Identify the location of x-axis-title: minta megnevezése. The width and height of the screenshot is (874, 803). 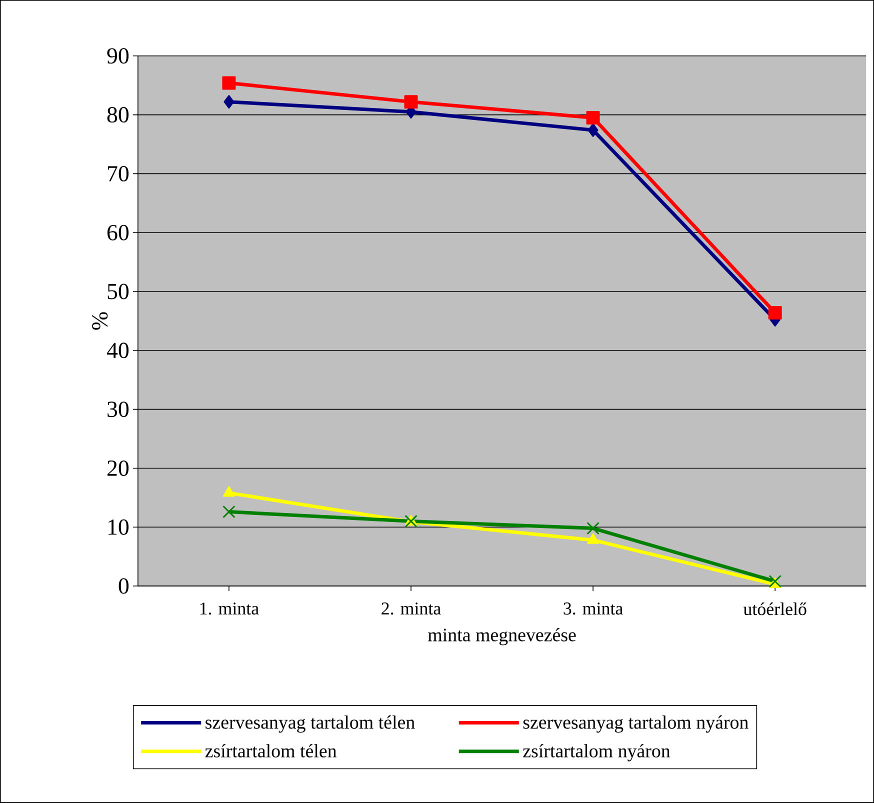
(502, 637).